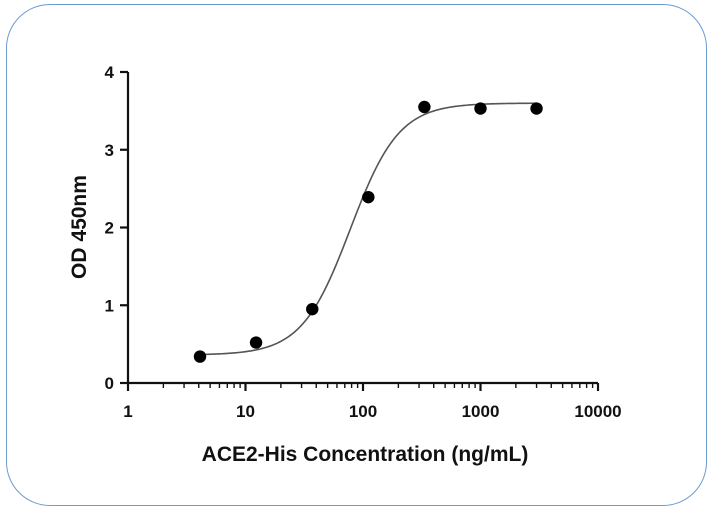 The height and width of the screenshot is (512, 715). What do you see at coordinates (109, 305) in the screenshot?
I see `y-tick-label: 1` at bounding box center [109, 305].